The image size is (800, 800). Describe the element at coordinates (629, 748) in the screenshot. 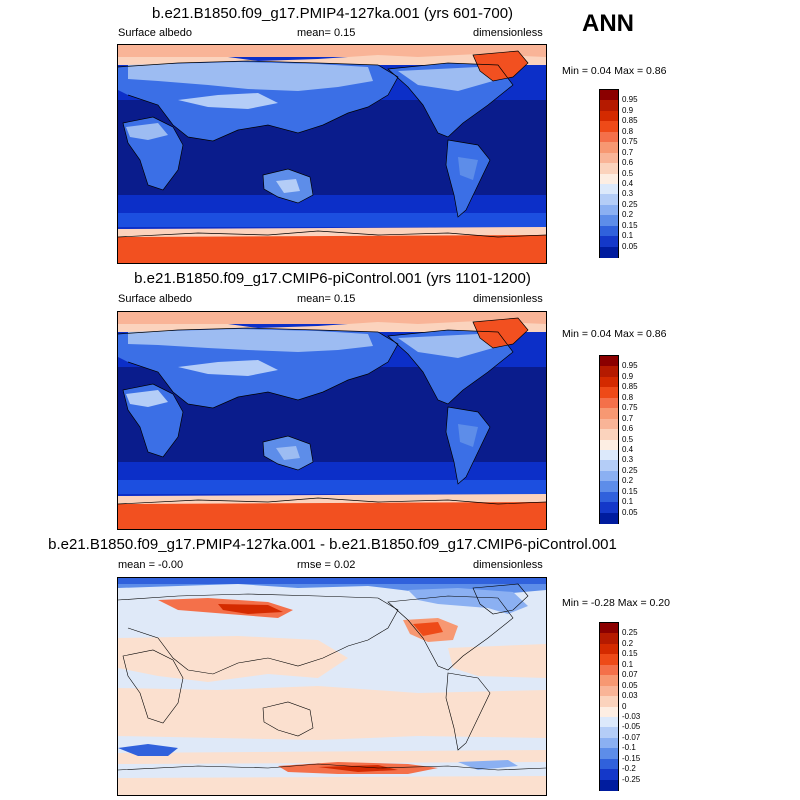

I see `panel3-colorbar-tick-label: -0.1` at that location.